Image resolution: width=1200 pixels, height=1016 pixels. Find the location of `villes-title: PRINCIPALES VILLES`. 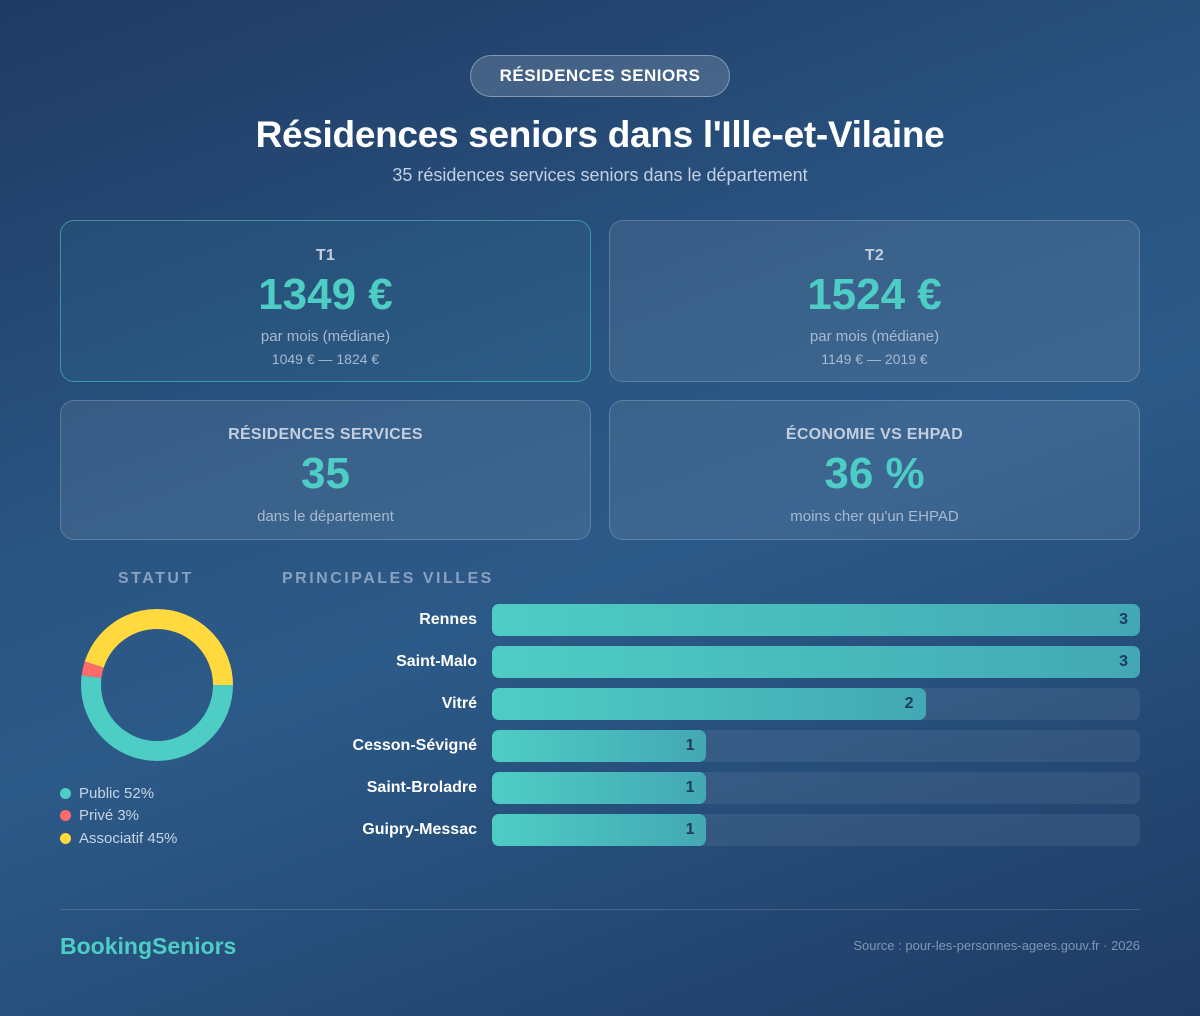

villes-title: PRINCIPALES VILLES is located at coordinates (388, 578).